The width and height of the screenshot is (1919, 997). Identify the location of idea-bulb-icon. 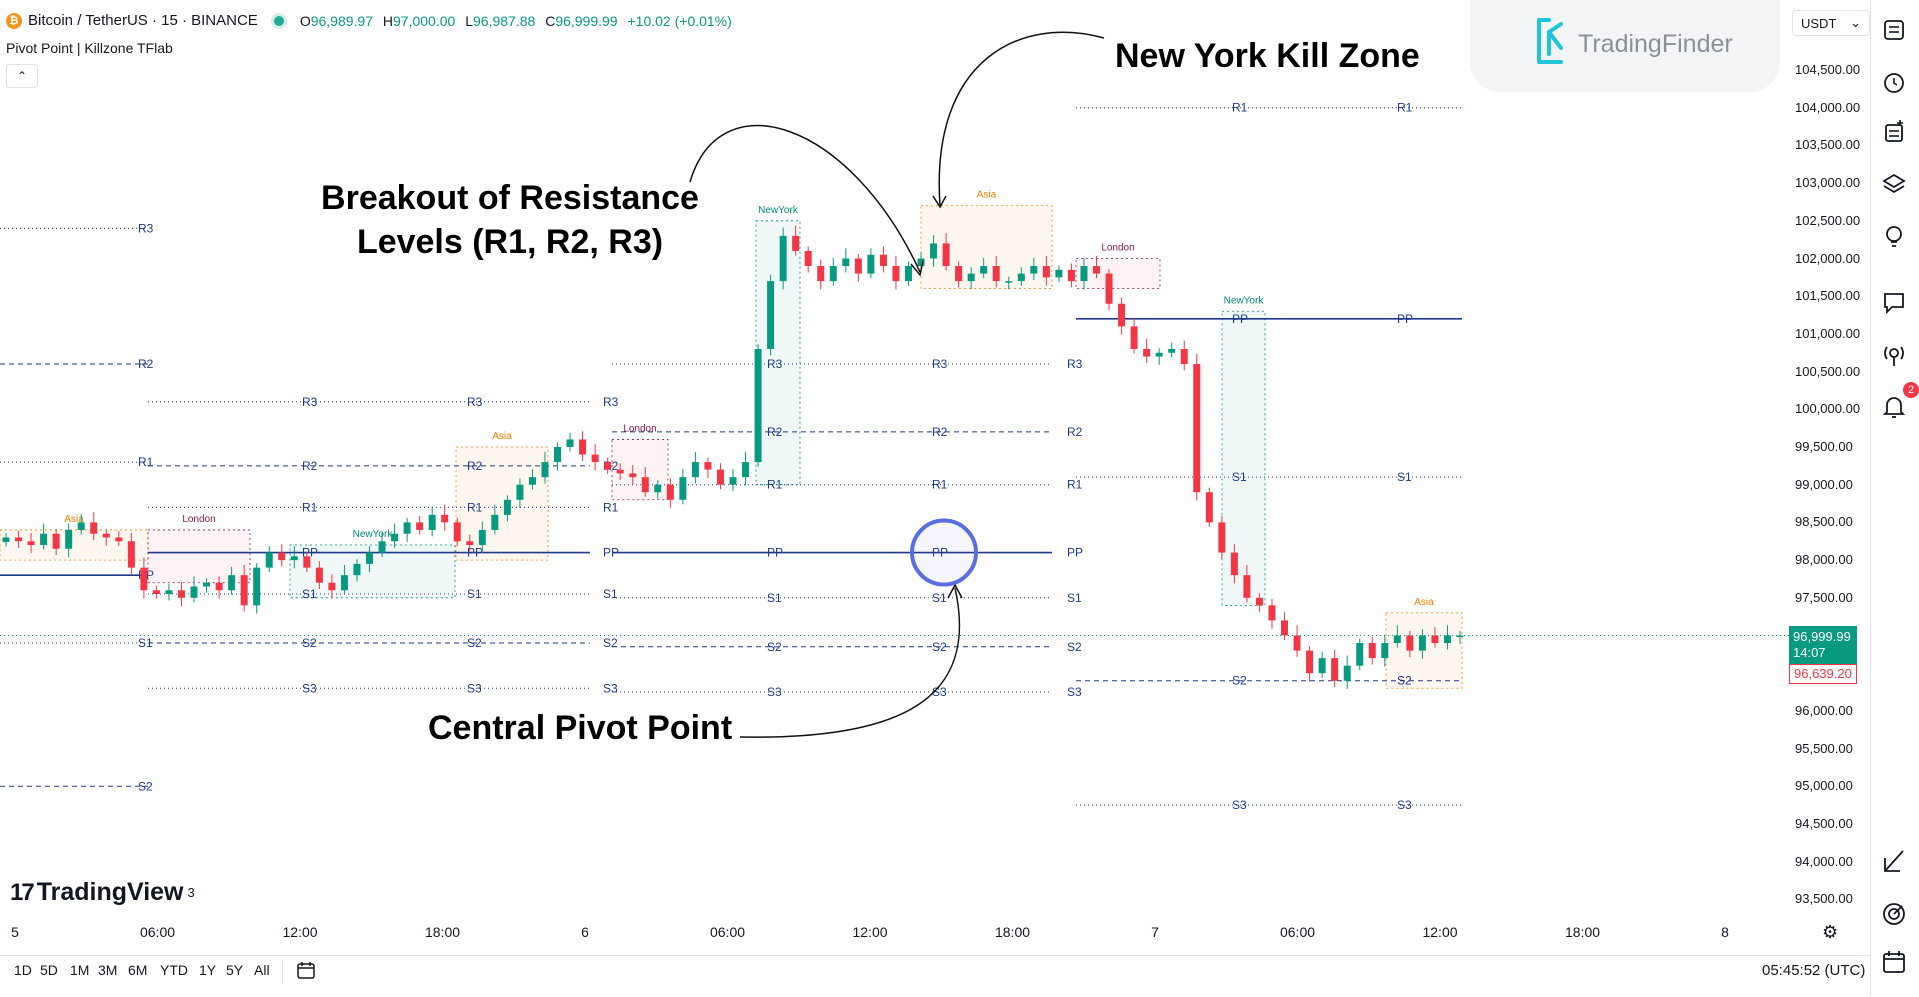
(1894, 236).